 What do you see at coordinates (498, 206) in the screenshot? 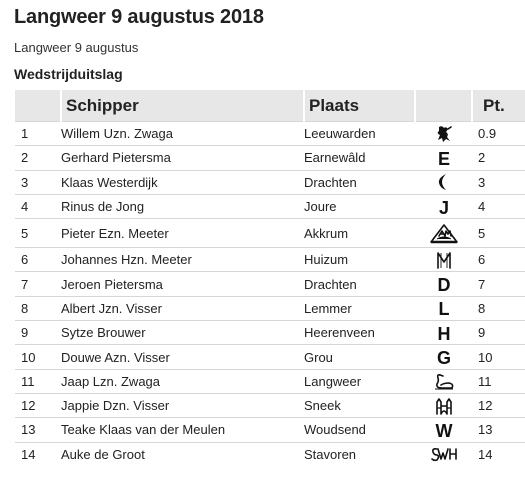
I see `points-cell: 4` at bounding box center [498, 206].